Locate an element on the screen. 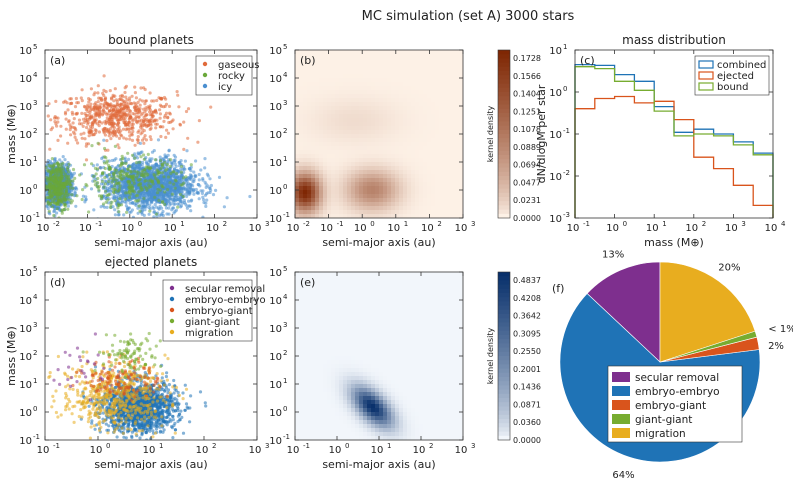  y-axis-label: mass (M⊕) is located at coordinates (11, 134).